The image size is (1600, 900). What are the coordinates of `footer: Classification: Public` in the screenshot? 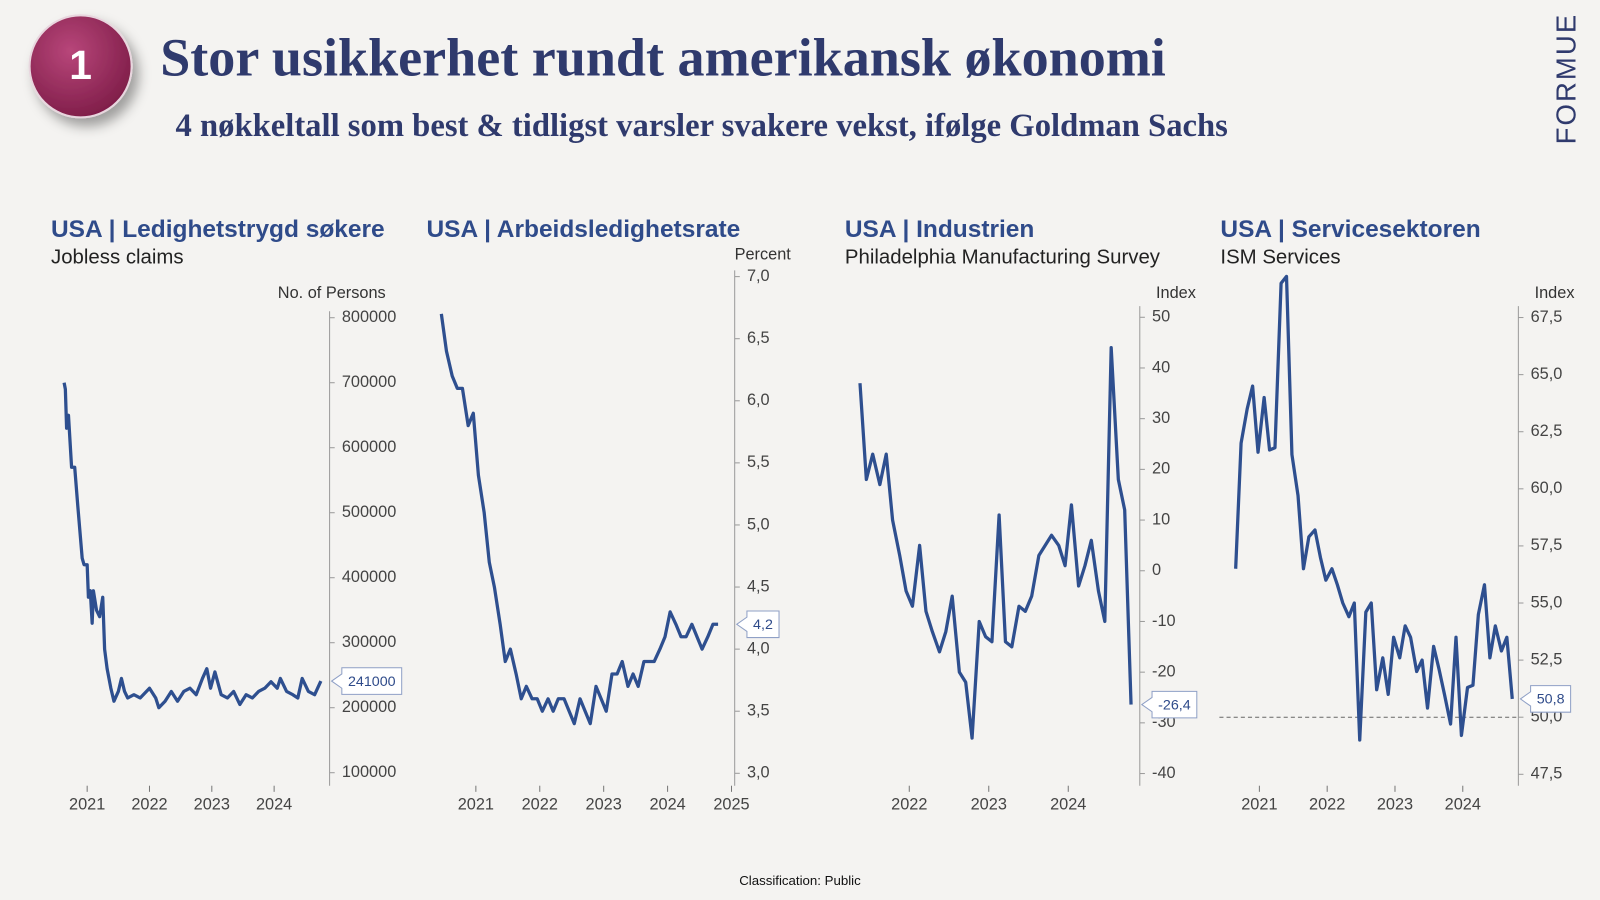 It's located at (800, 880).